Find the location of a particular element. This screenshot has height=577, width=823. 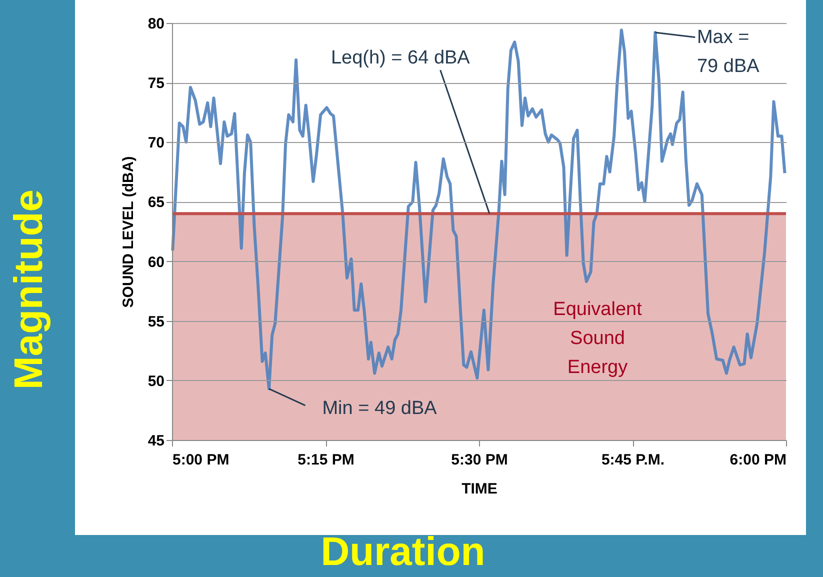

x-tick-label: 5:45 P.M. is located at coordinates (633, 460).